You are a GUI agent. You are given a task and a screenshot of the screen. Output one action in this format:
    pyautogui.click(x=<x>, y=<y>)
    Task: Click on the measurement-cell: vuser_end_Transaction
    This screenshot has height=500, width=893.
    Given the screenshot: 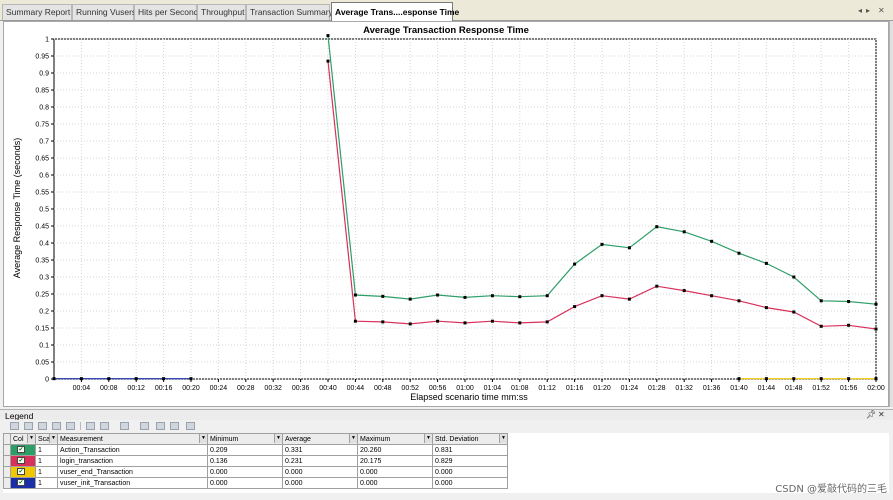 What is the action you would take?
    pyautogui.click(x=132, y=472)
    